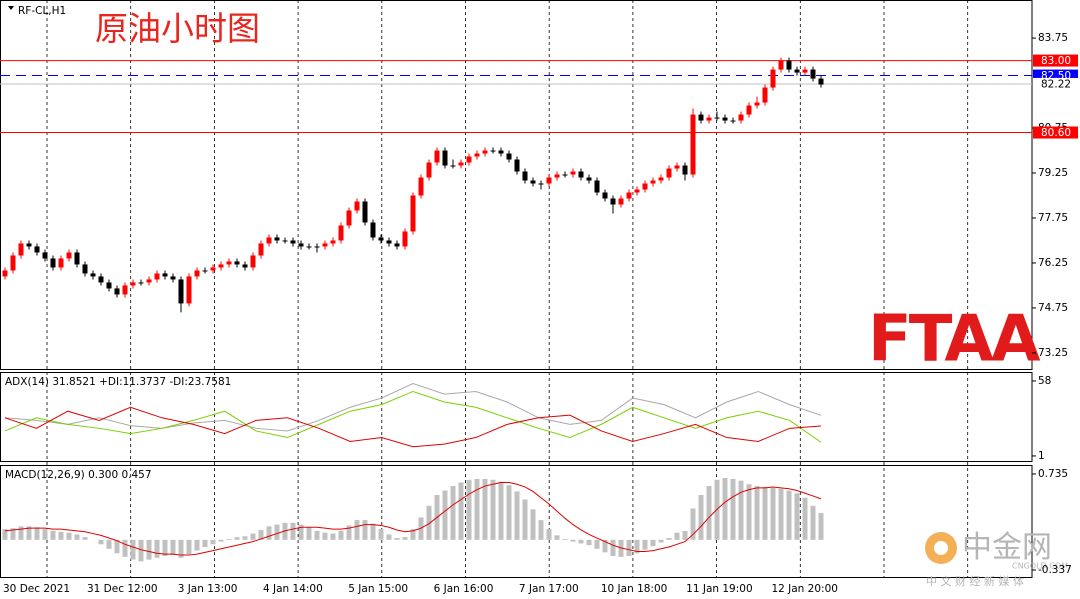  What do you see at coordinates (293, 589) in the screenshot?
I see `x-tick-label: 4 Jan 14:00` at bounding box center [293, 589].